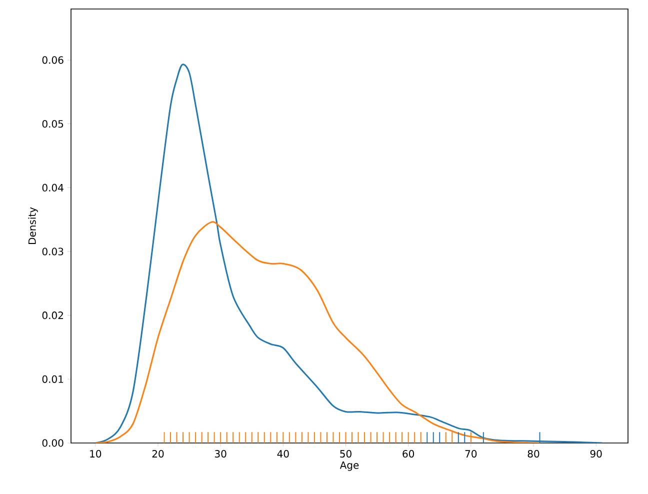 The width and height of the screenshot is (648, 494). I want to click on x-tick-label: 20, so click(158, 454).